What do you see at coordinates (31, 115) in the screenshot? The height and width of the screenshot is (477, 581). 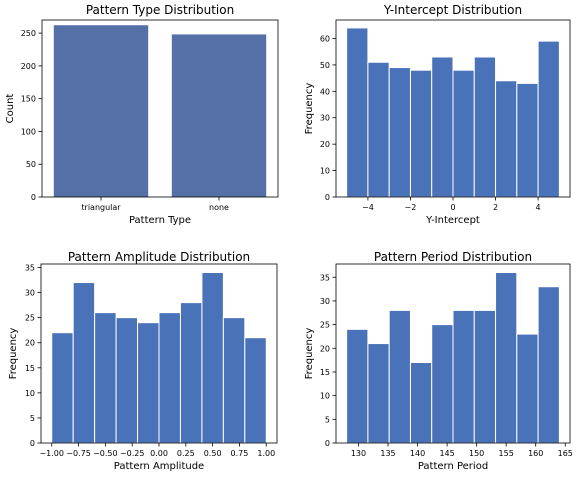 I see `y-ticks: 0 50 100 150 200 250` at bounding box center [31, 115].